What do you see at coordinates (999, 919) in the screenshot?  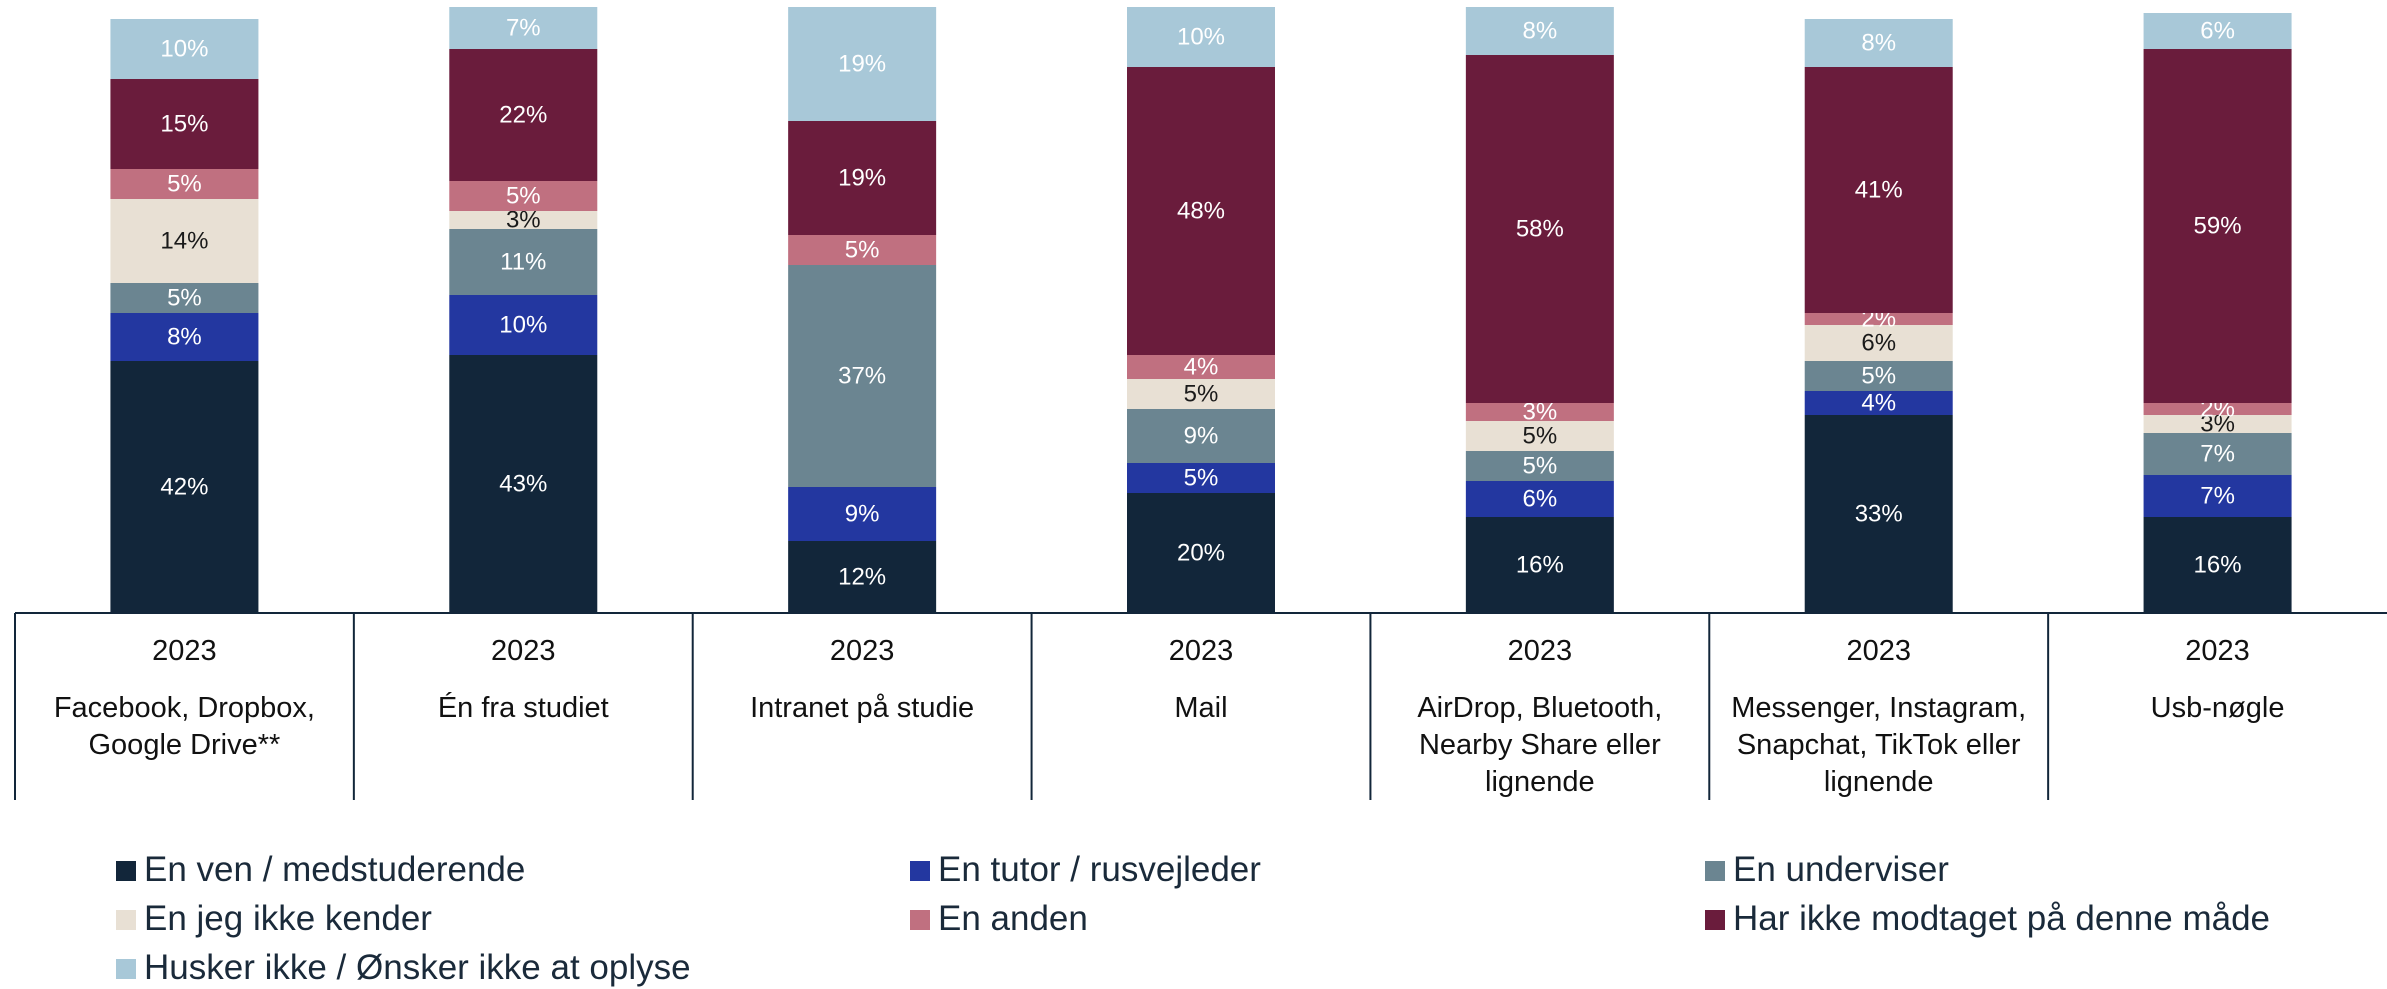 I see `legend-item: En anden` at bounding box center [999, 919].